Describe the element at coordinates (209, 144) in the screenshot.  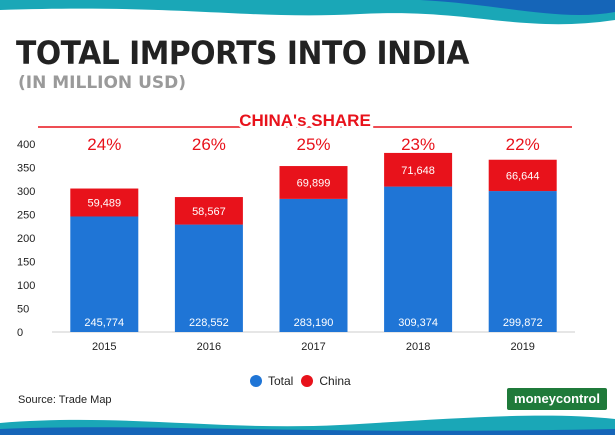
I see `share-label: 26%` at that location.